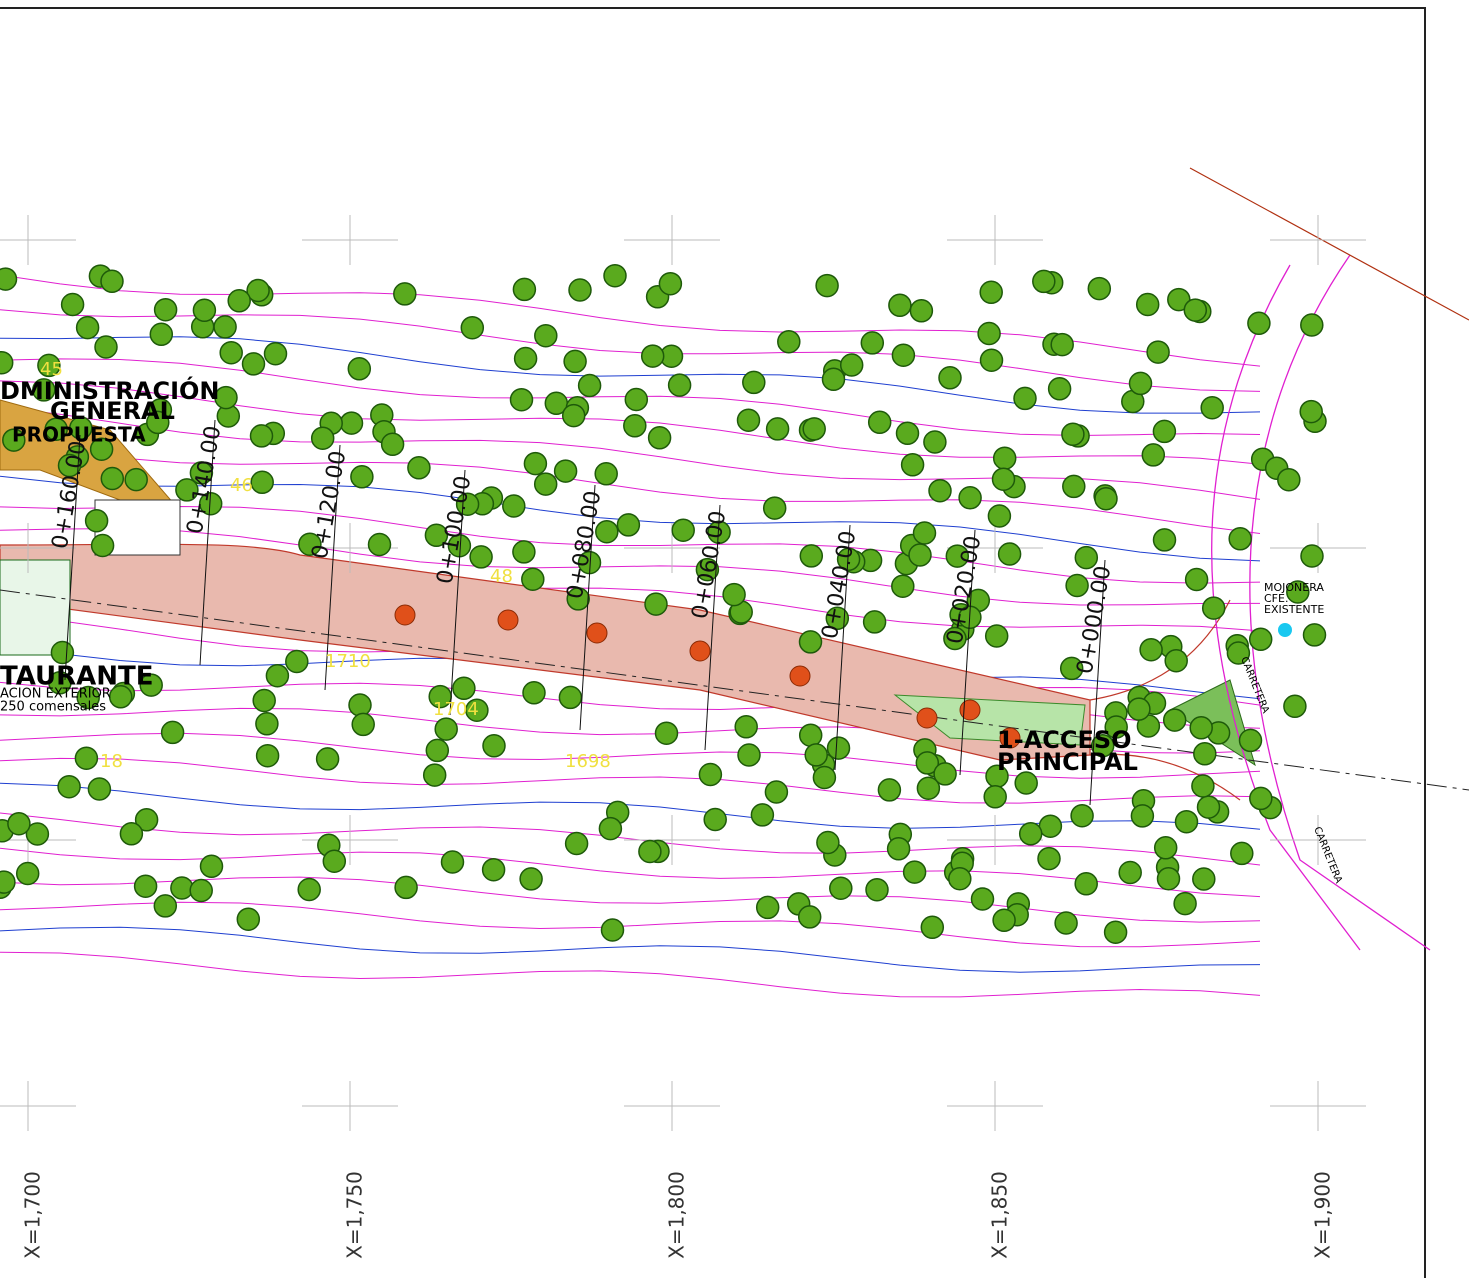 This screenshot has width=1469, height=1278. Describe the element at coordinates (1067, 762) in the screenshot. I see `access-label: PRINCIPAL` at that location.